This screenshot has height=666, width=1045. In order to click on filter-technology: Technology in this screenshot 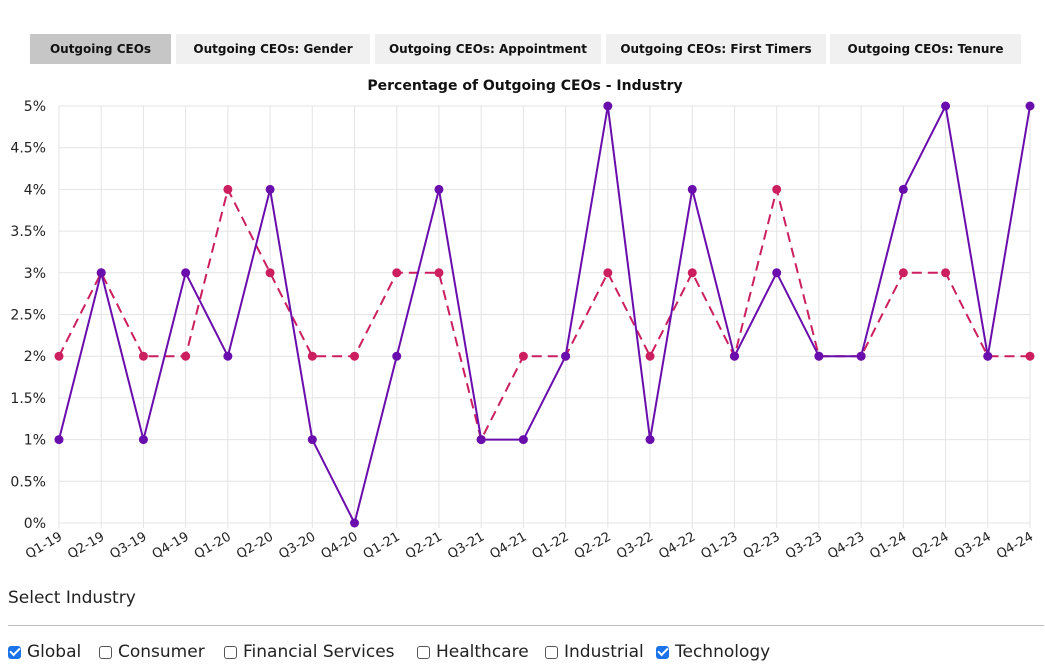, I will do `click(713, 652)`.